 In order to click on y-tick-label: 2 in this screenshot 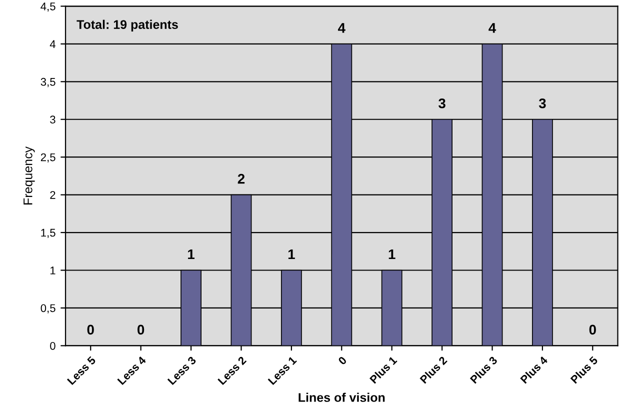, I will do `click(53, 195)`.